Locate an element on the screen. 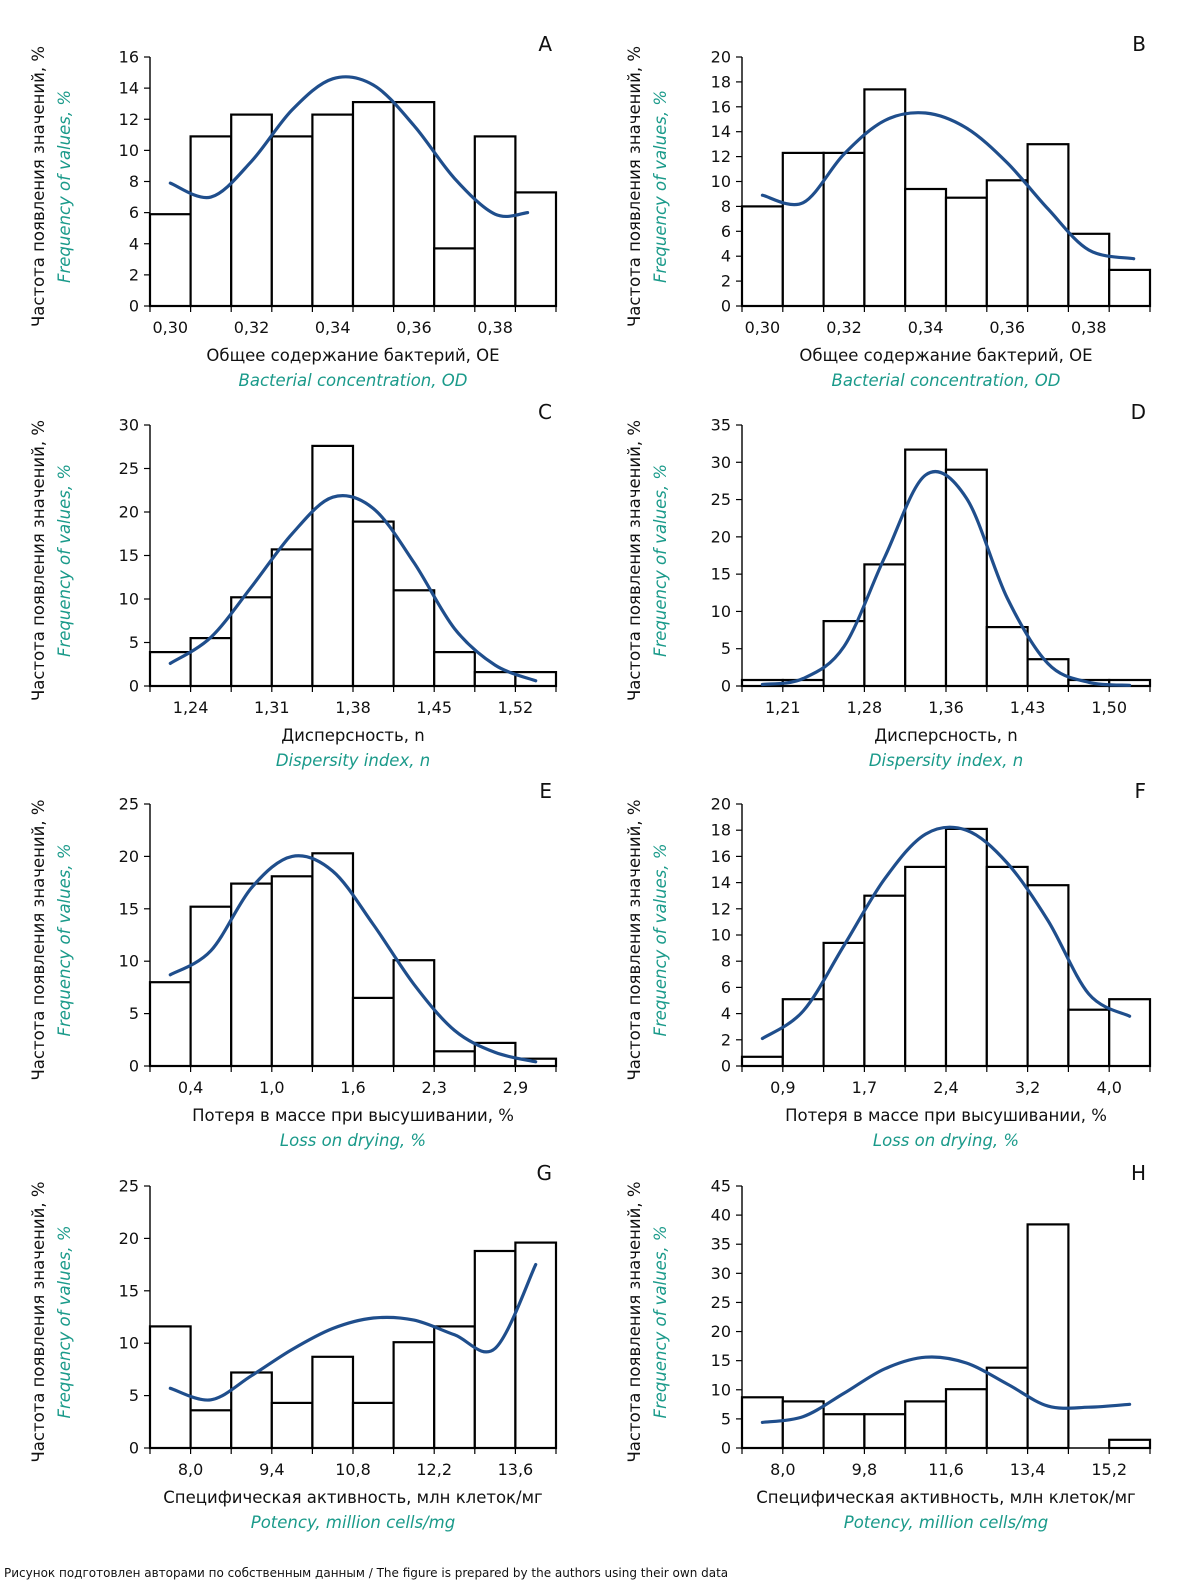 This screenshot has width=1200, height=1594. x-tick-label: 13,6 is located at coordinates (516, 1469).